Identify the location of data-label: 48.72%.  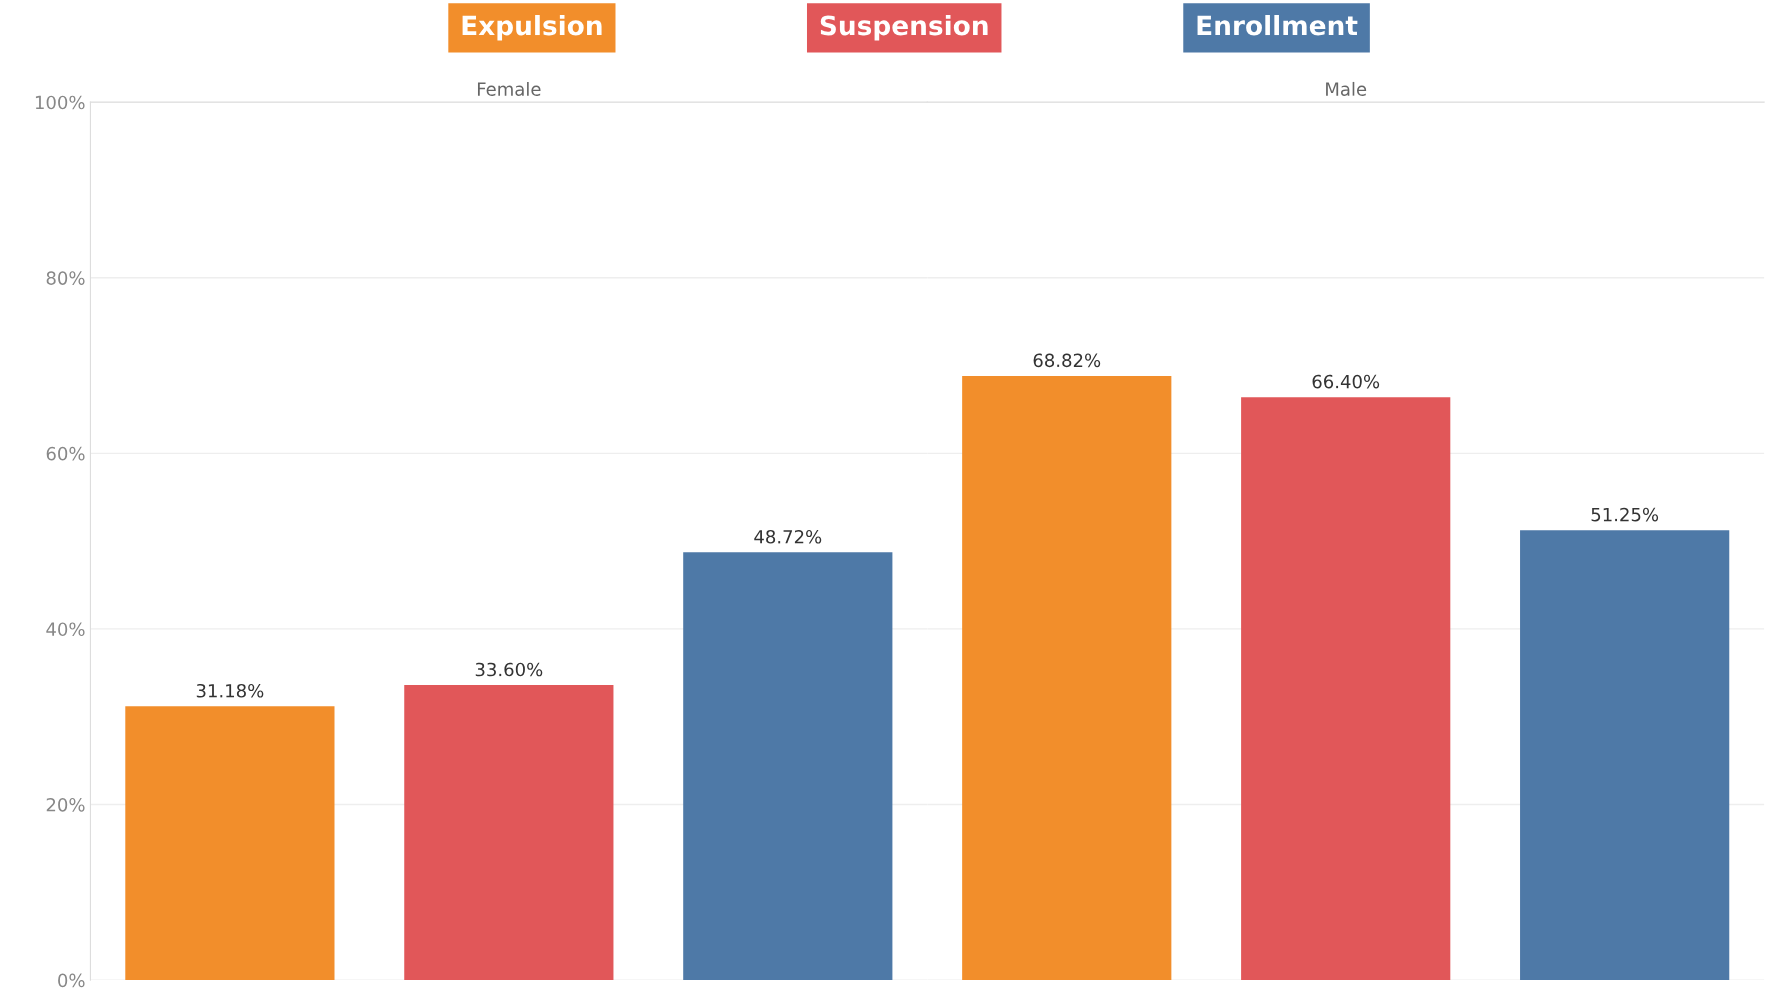
(788, 536).